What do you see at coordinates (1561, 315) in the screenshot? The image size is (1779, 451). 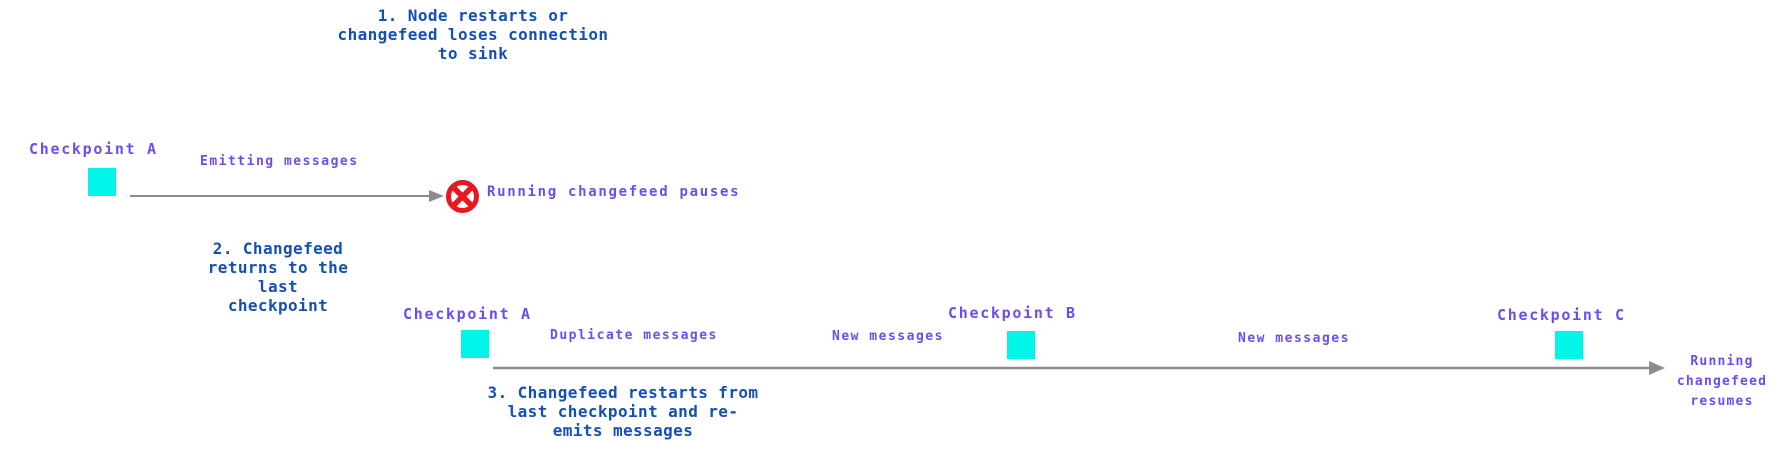 I see `checkpoint-c-label: Checkpoint C` at bounding box center [1561, 315].